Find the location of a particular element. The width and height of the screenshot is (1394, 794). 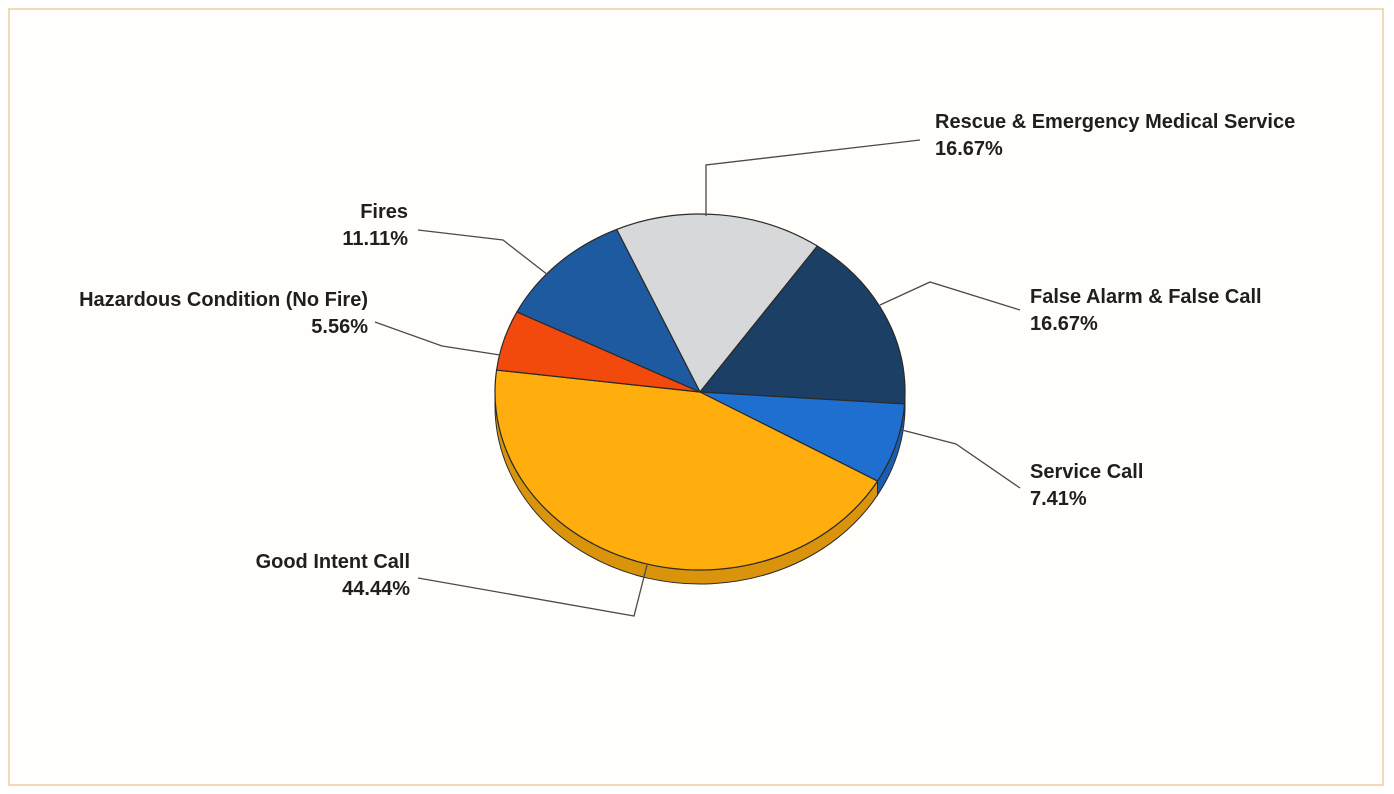

slice-percent-0: 16.67% is located at coordinates (969, 149).